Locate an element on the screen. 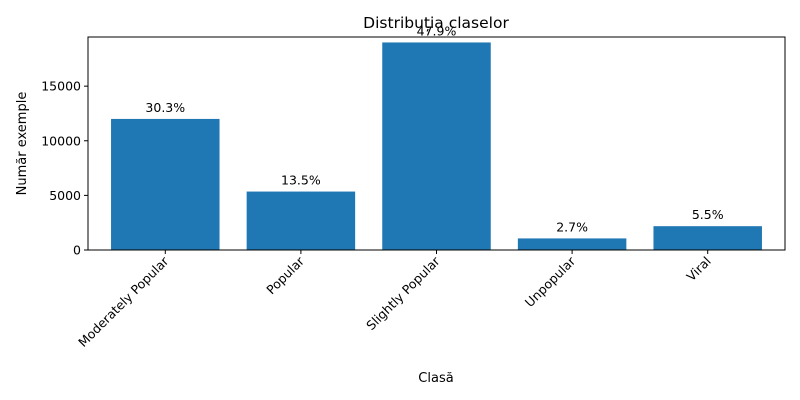 This screenshot has height=400, width=800. y-tick-label: 5000 is located at coordinates (65, 195).